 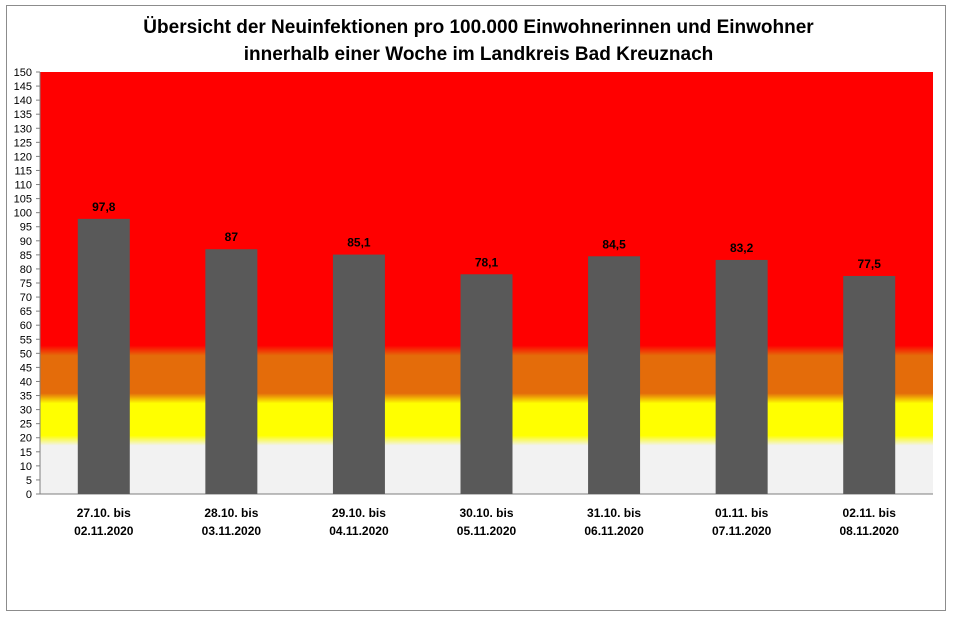 What do you see at coordinates (26, 270) in the screenshot?
I see `y-tick-label: 80` at bounding box center [26, 270].